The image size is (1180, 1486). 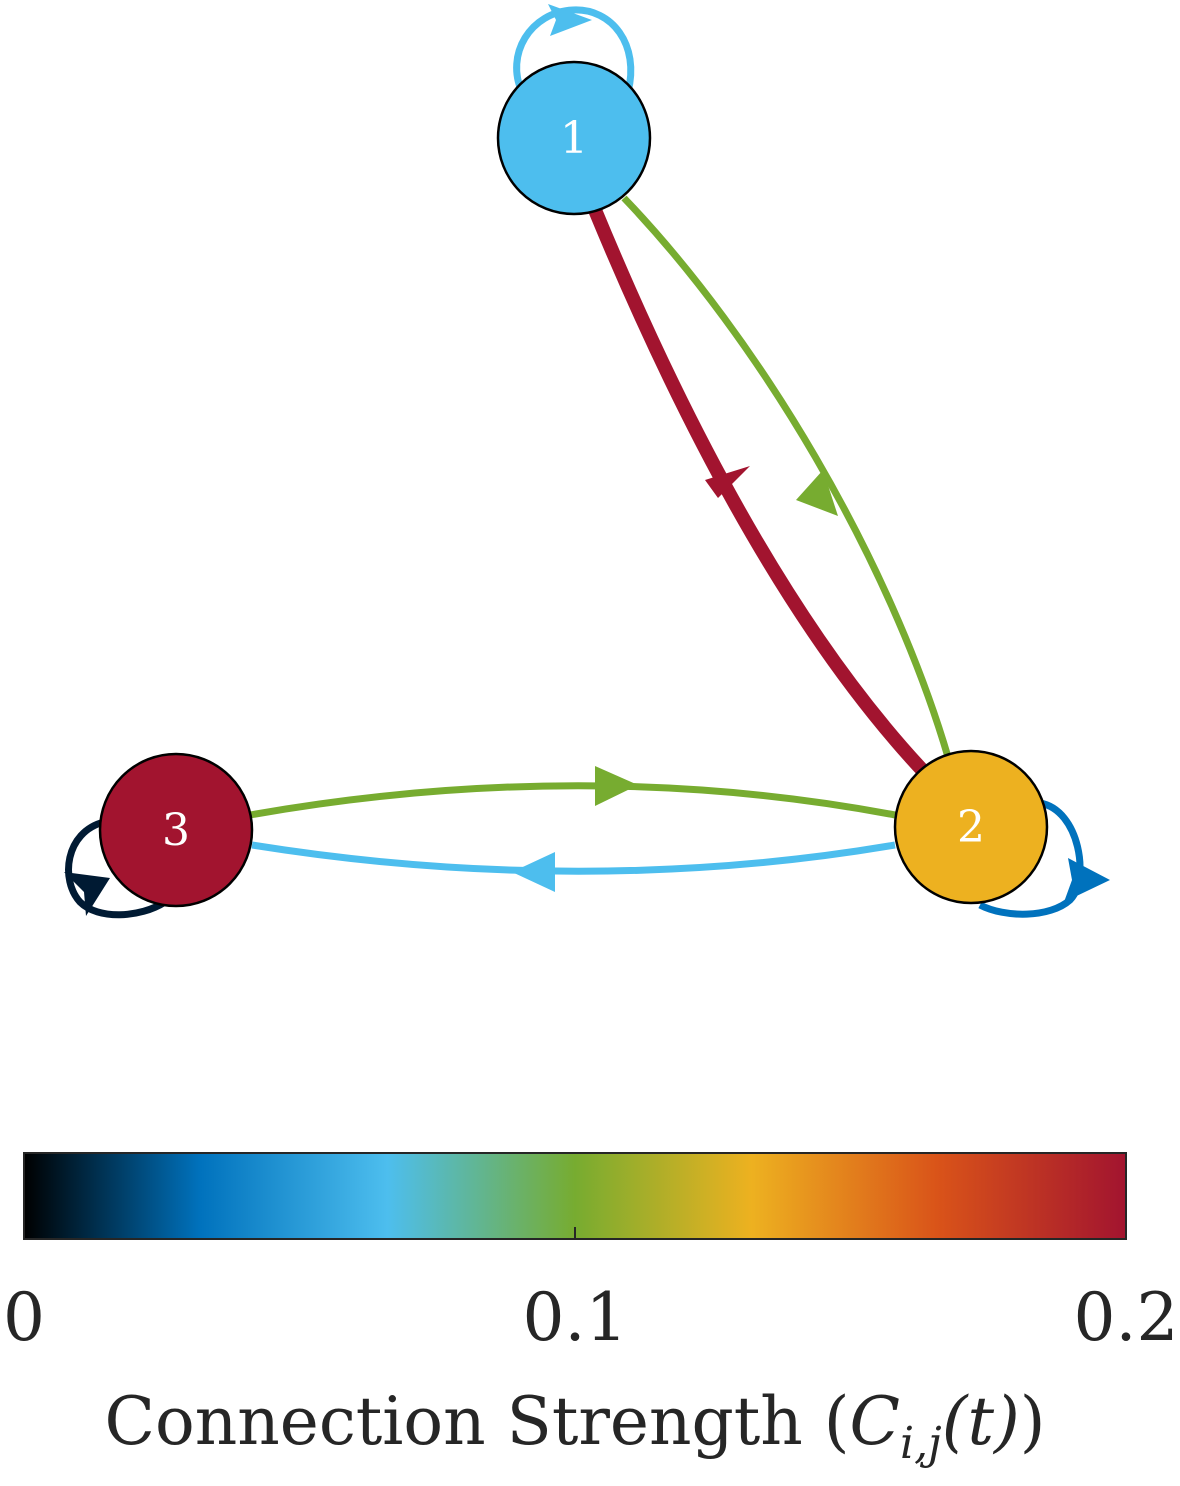 What do you see at coordinates (921, 1443) in the screenshot?
I see `colorbar-label-subscript: i,j` at bounding box center [921, 1443].